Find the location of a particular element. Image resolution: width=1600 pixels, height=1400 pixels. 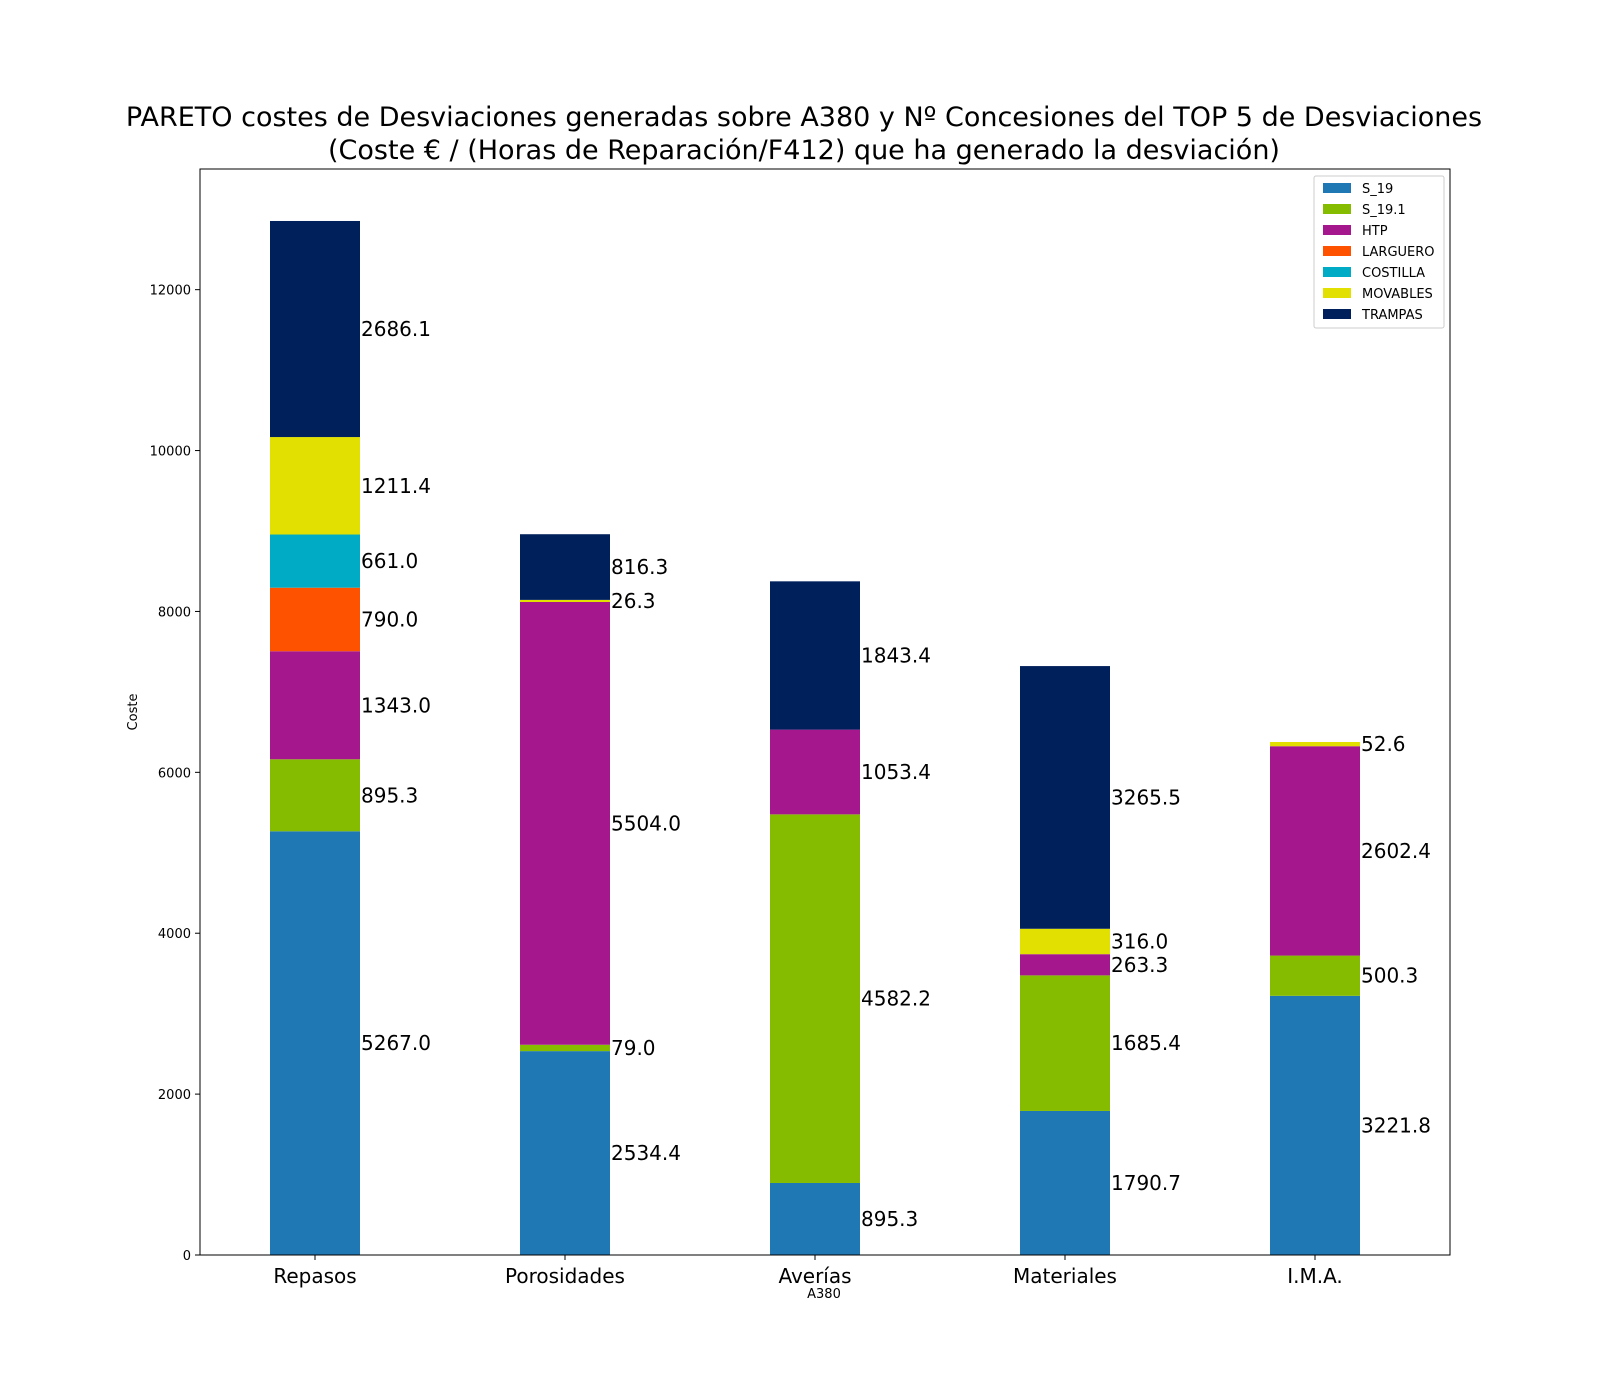

bar-segment-materiales-htp is located at coordinates (1065, 965).